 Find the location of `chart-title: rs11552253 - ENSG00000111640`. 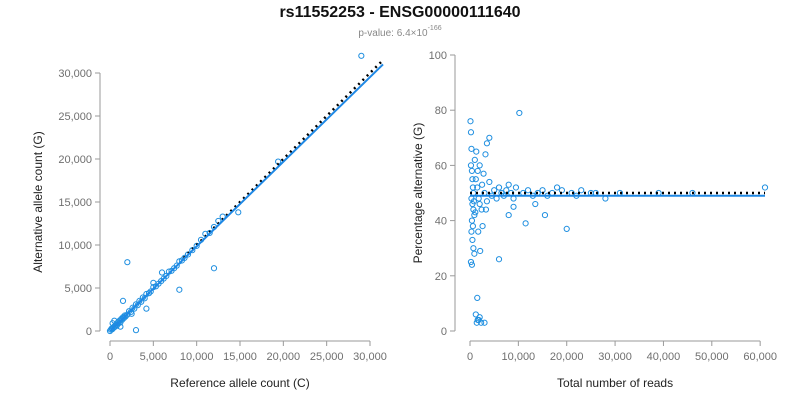

chart-title: rs11552253 - ENSG00000111640 is located at coordinates (400, 12).